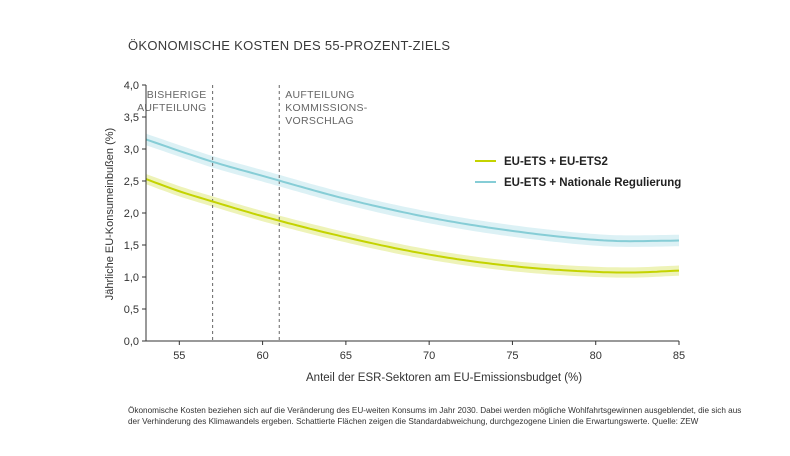 The image size is (790, 456). I want to click on legend-label-series-2: EU-ETS + Nationale Regulierung, so click(592, 183).